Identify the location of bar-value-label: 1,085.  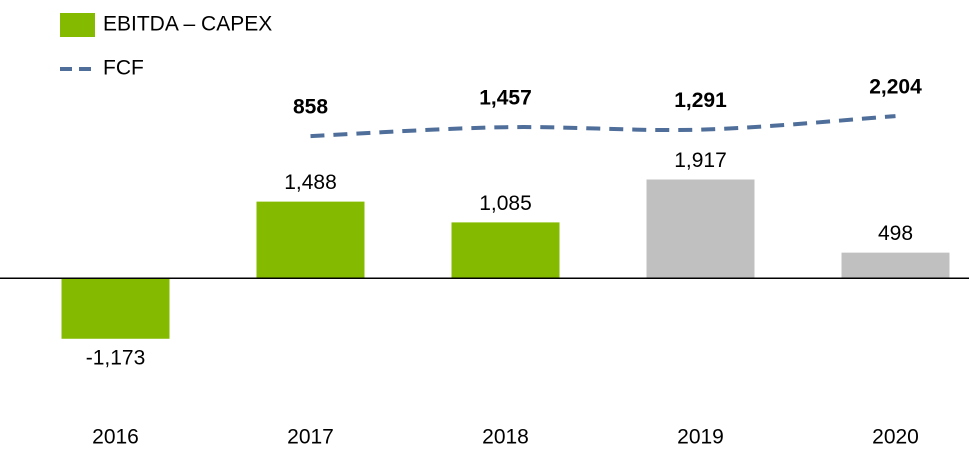
(505, 203).